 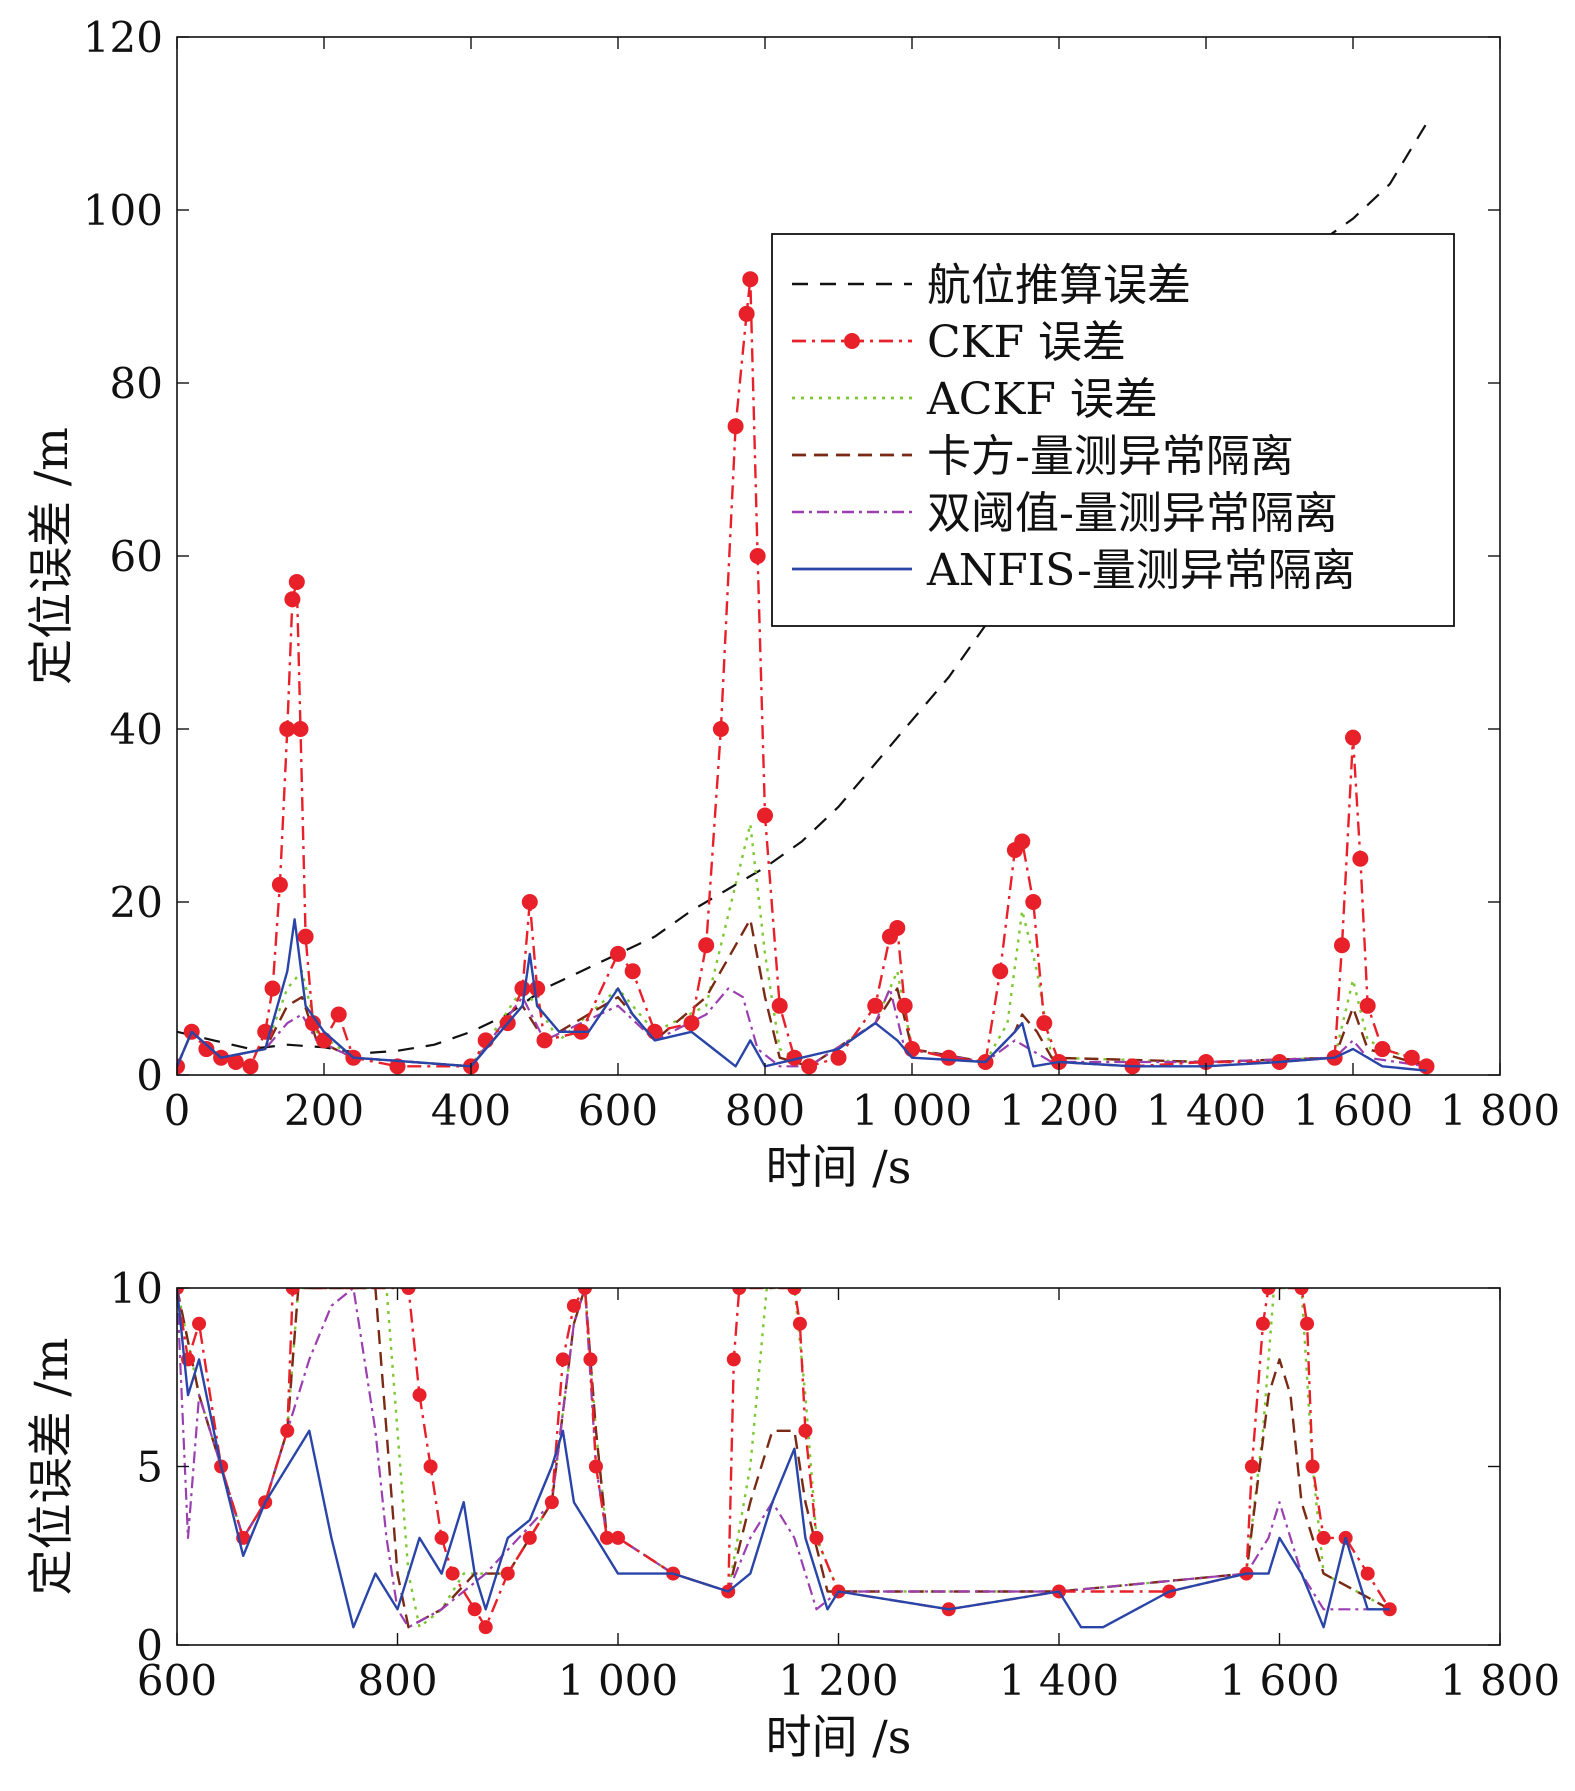 I want to click on legend-label-kafang: 卡方-量测异常隔离, so click(x=1110, y=456).